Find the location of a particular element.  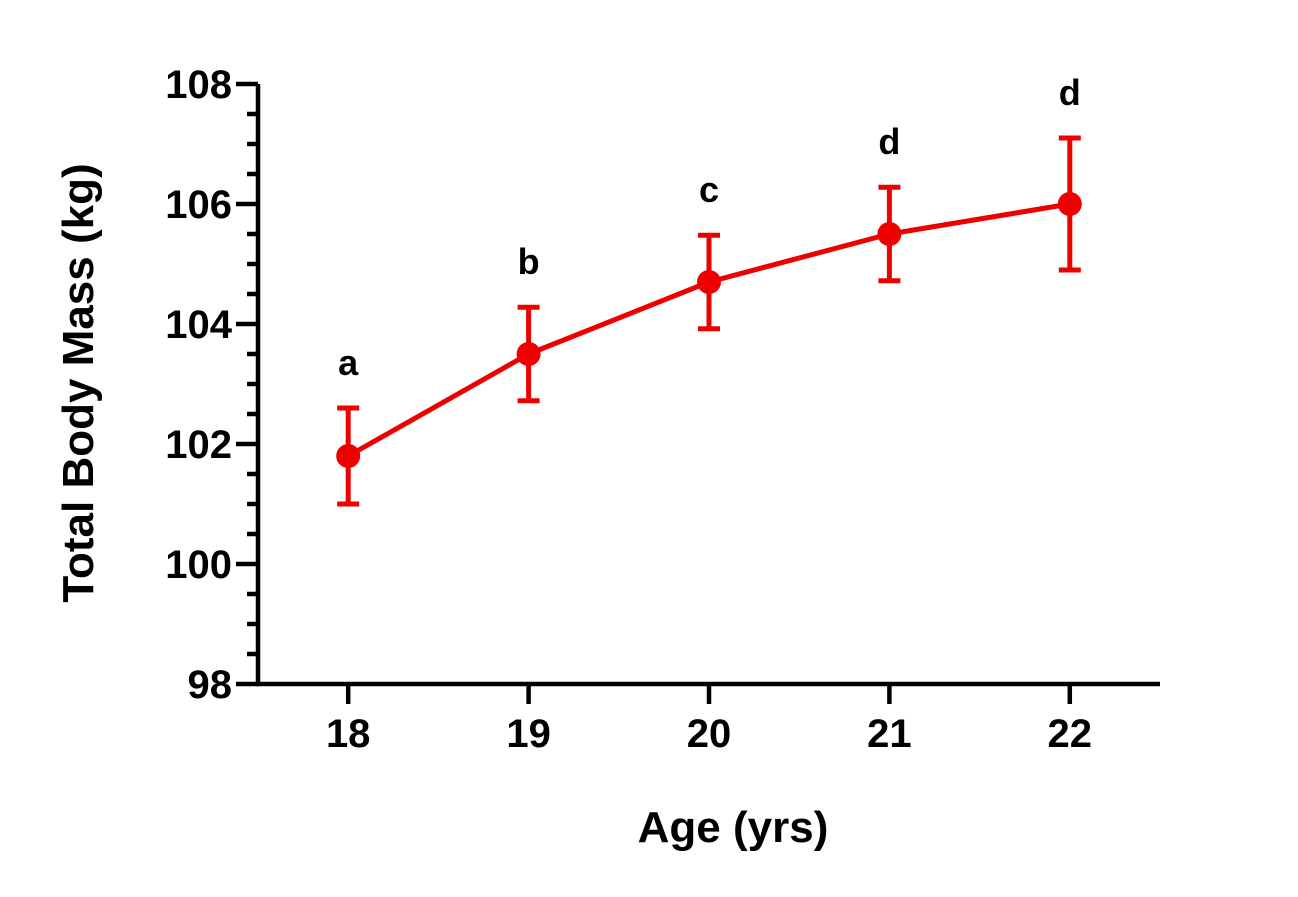

significance-label: b is located at coordinates (529, 261).